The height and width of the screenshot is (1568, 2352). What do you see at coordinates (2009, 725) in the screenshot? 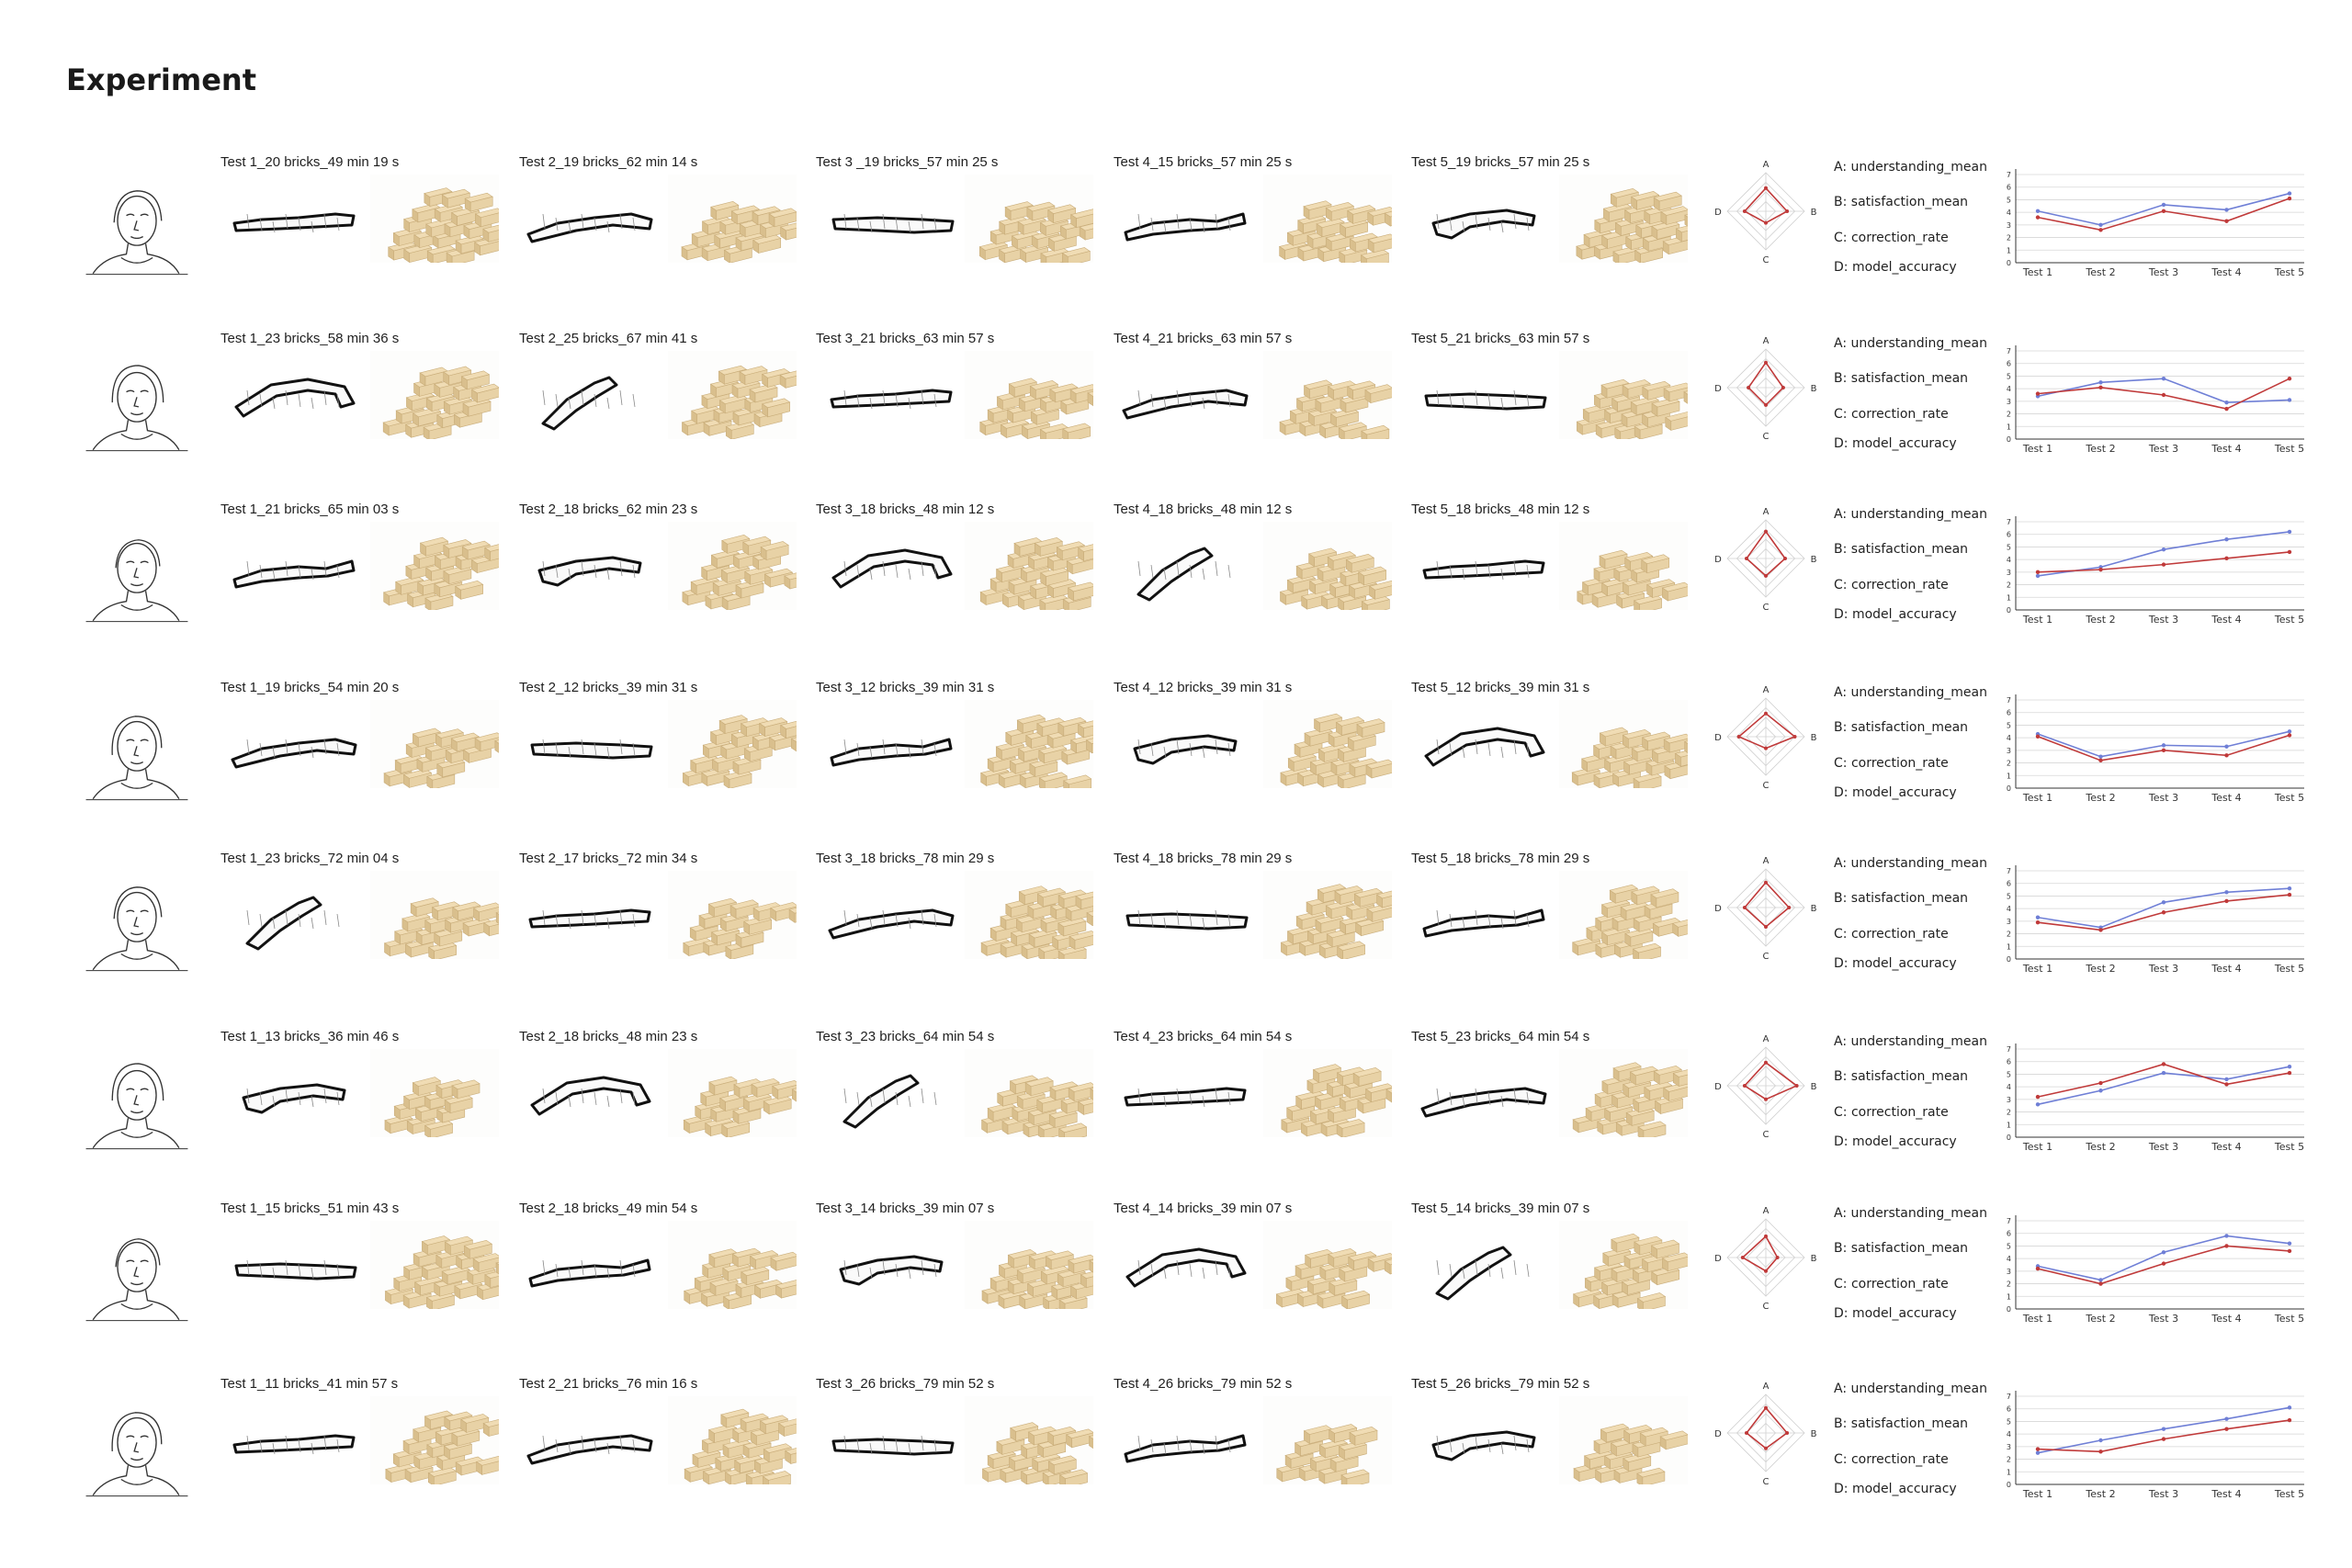
I see `y-tick-label: 5` at bounding box center [2009, 725].